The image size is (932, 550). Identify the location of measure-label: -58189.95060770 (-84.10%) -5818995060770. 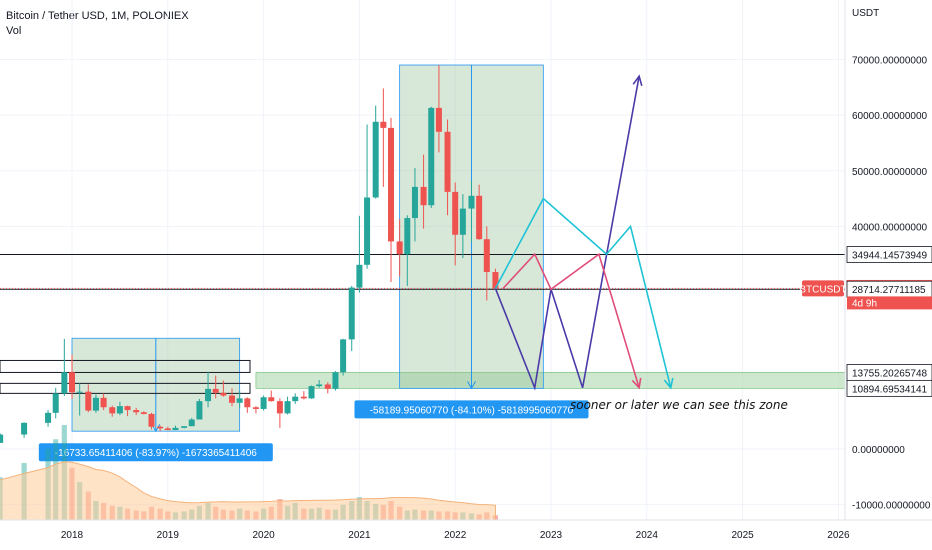
(472, 410).